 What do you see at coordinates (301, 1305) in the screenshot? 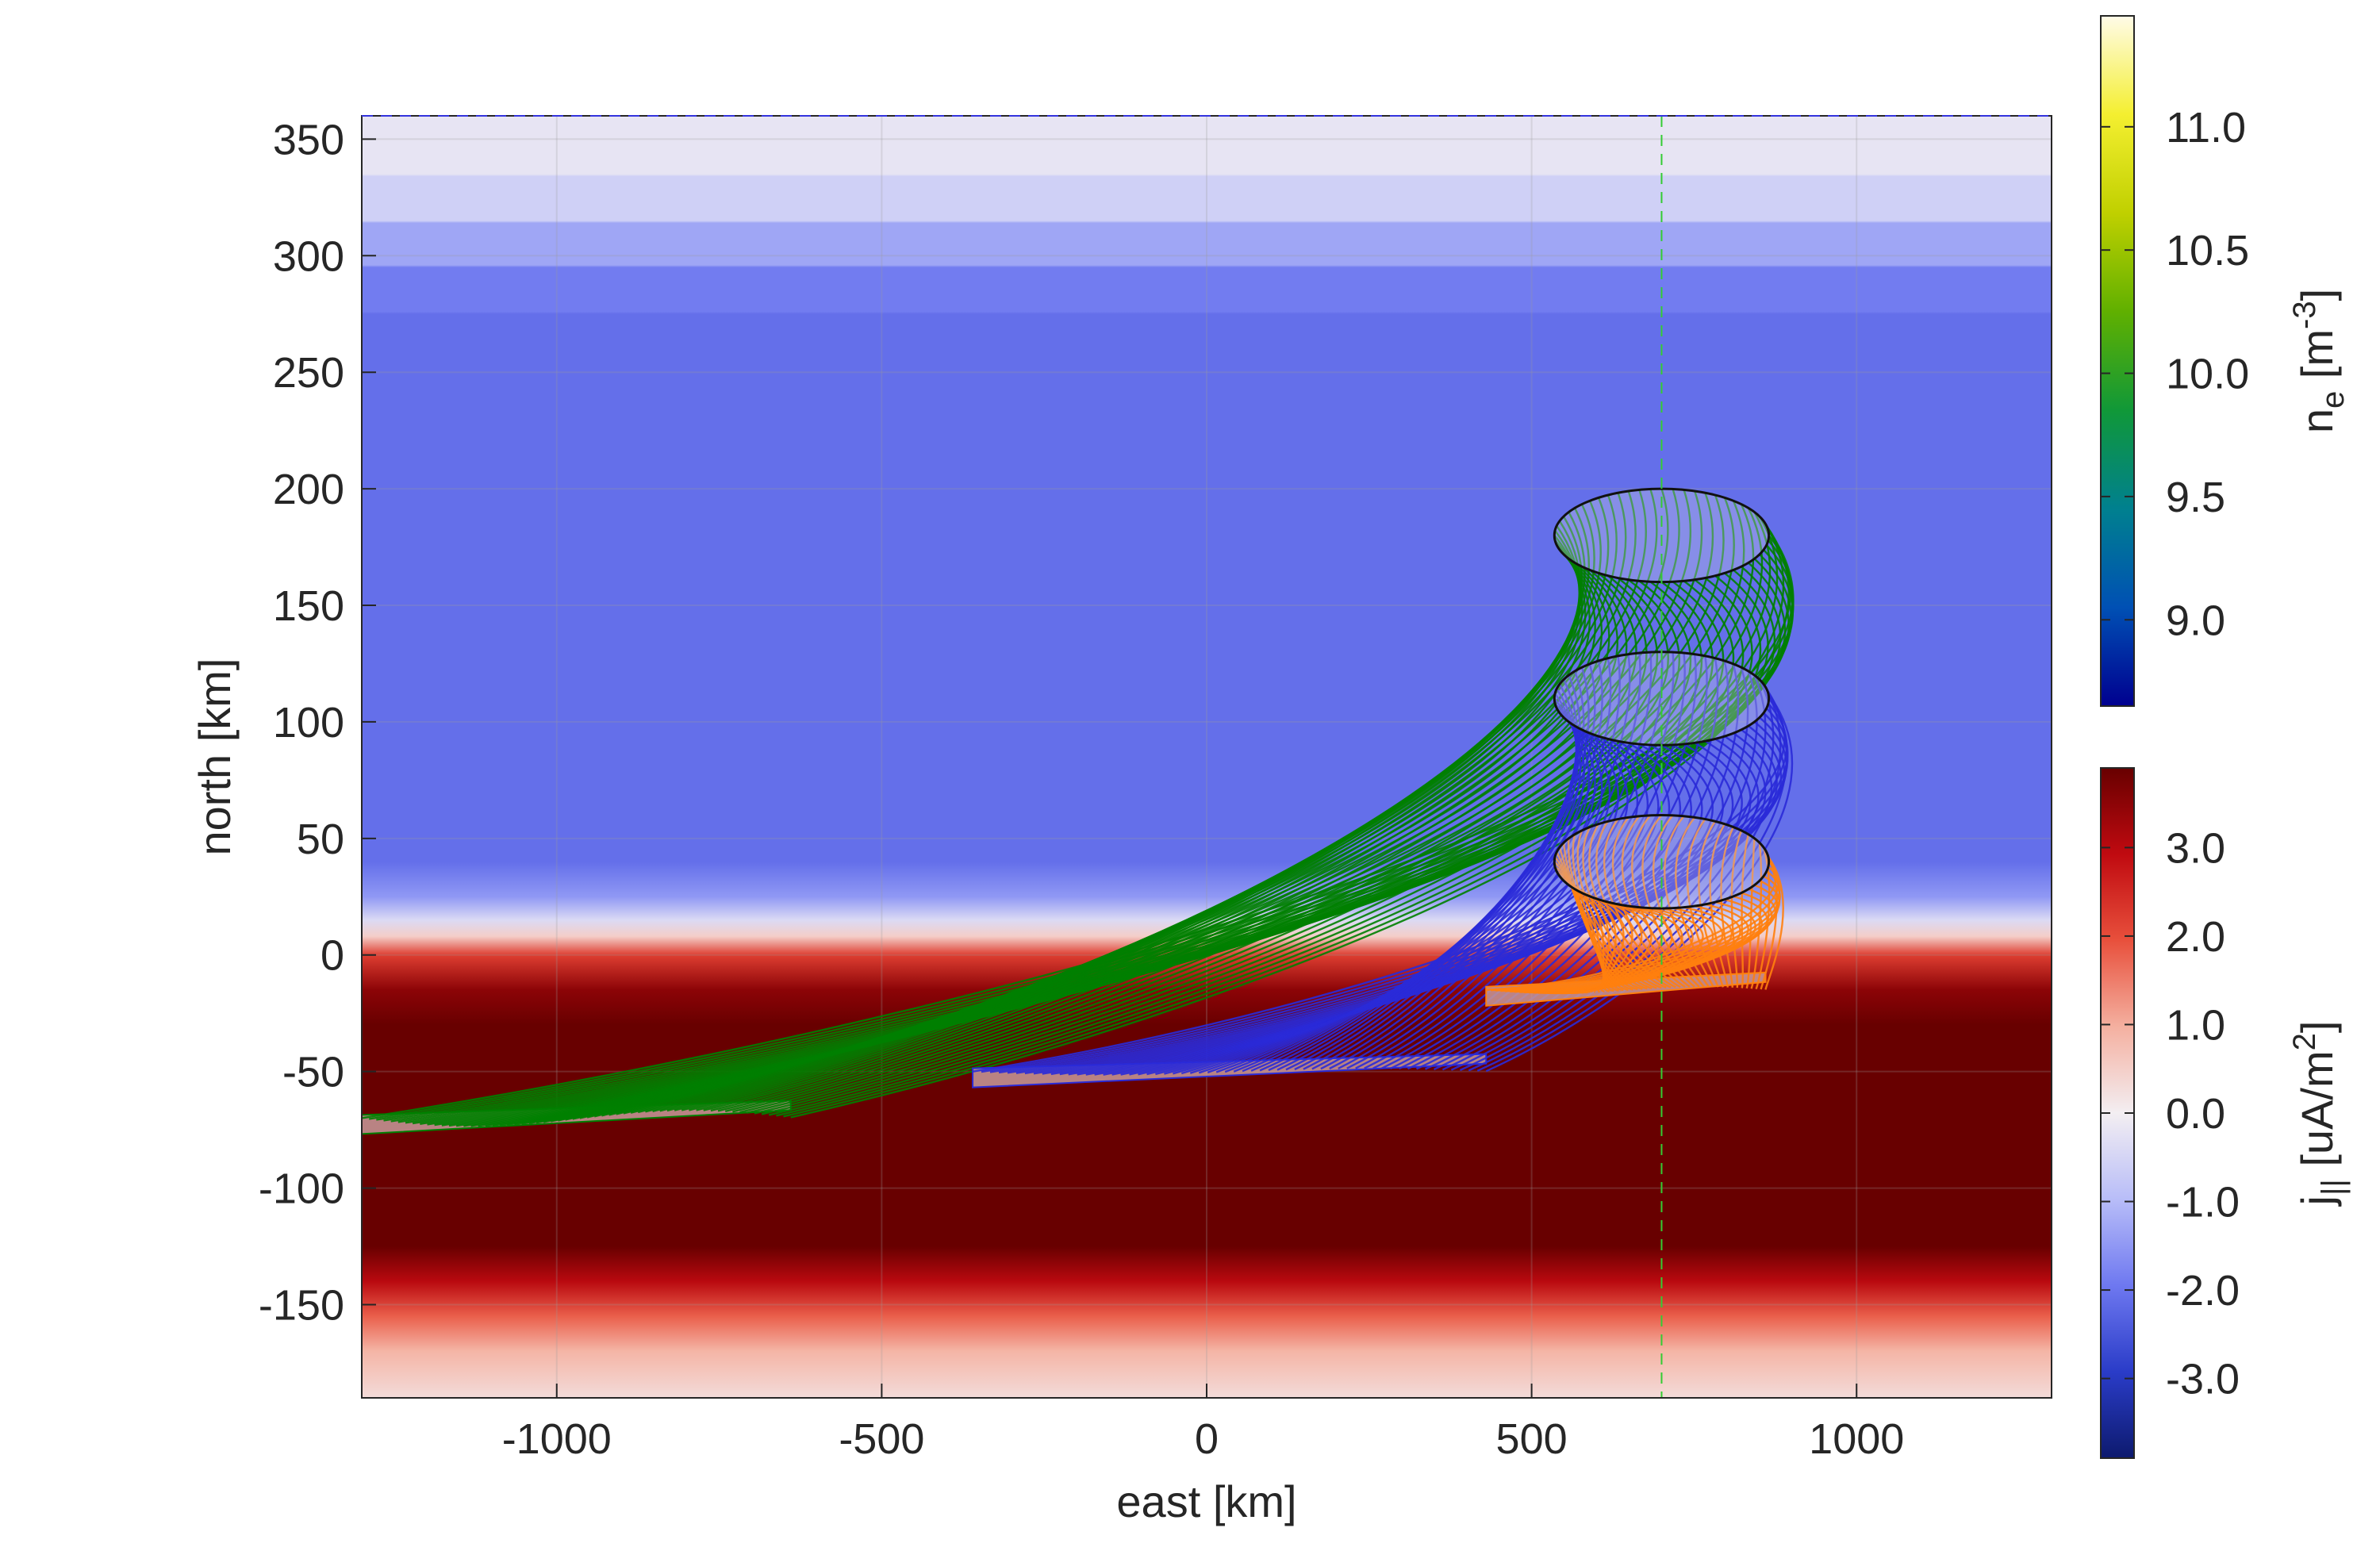
I see `y-tick-label: -150` at bounding box center [301, 1305].